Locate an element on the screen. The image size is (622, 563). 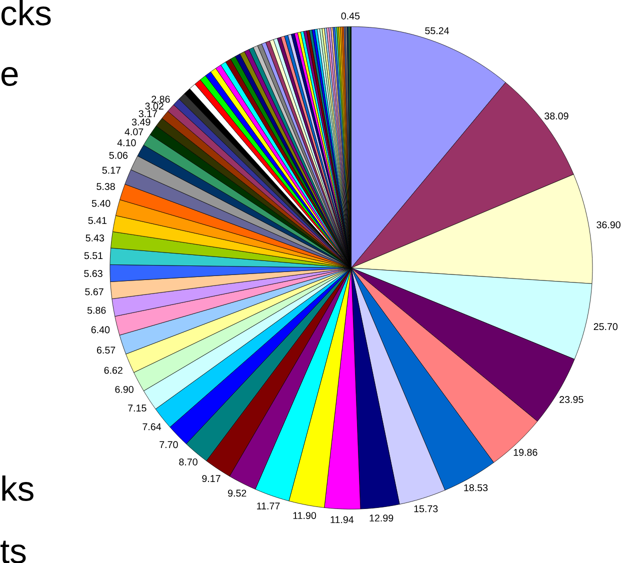
data-label: 0.45 is located at coordinates (350, 16).